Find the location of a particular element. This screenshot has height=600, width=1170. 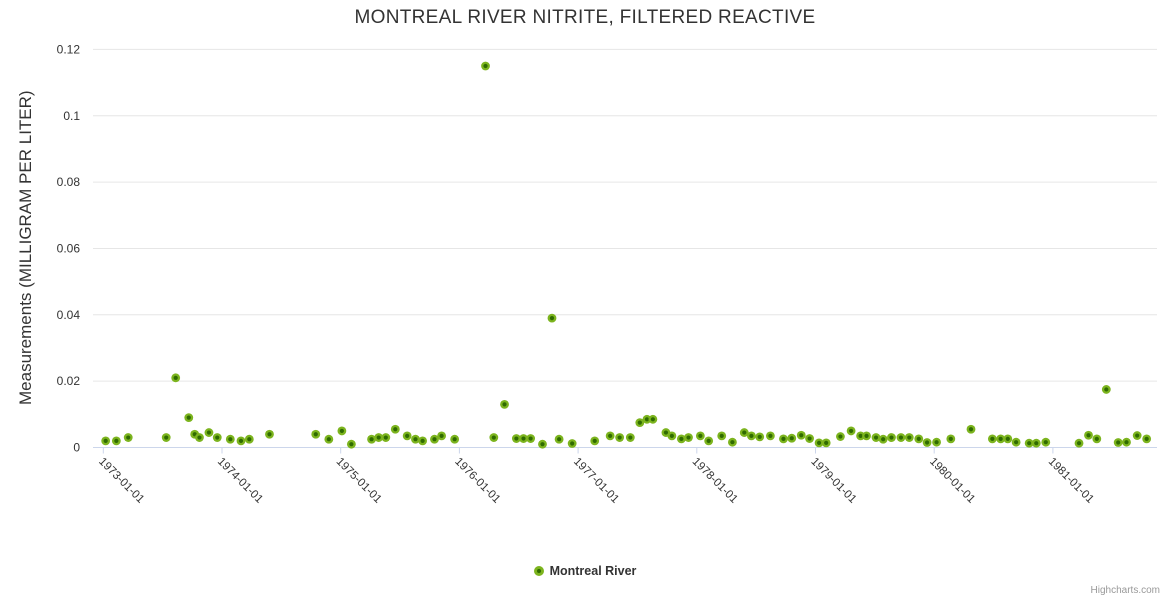

x-axis-tick-label: 1977-01-01 is located at coordinates (596, 481).